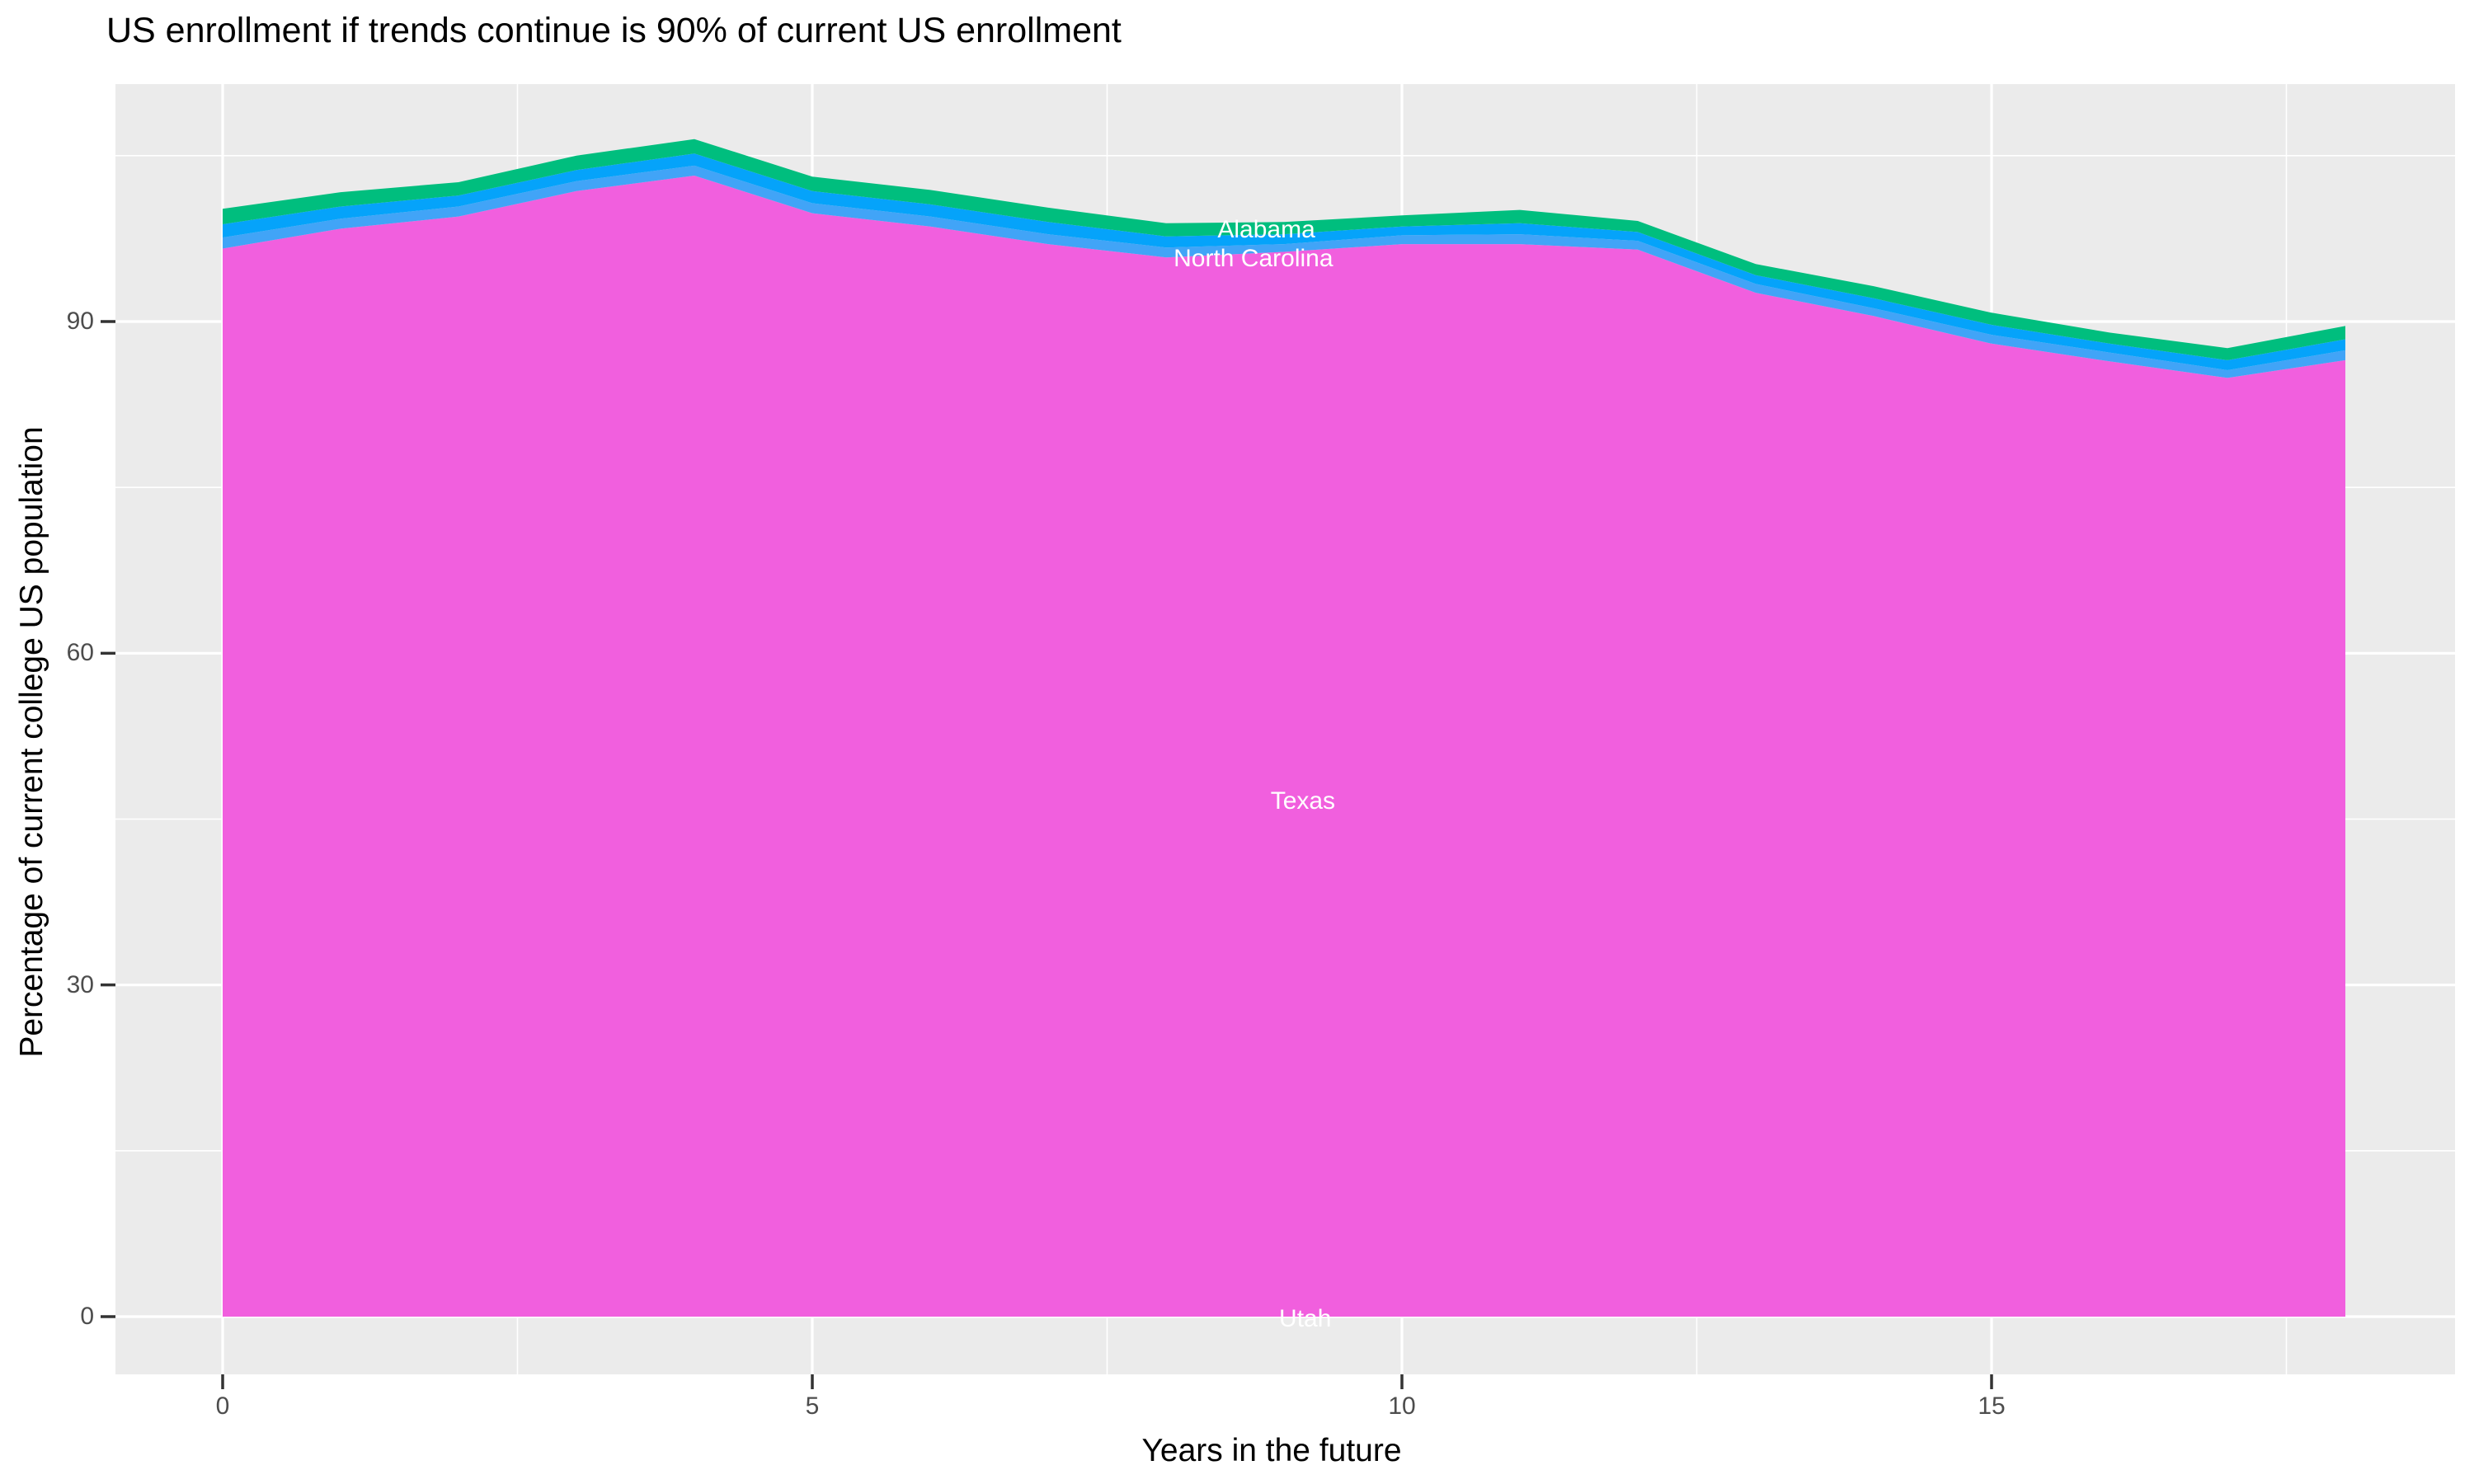  Describe the element at coordinates (80, 653) in the screenshot. I see `y-tick-label-60: 60` at that location.